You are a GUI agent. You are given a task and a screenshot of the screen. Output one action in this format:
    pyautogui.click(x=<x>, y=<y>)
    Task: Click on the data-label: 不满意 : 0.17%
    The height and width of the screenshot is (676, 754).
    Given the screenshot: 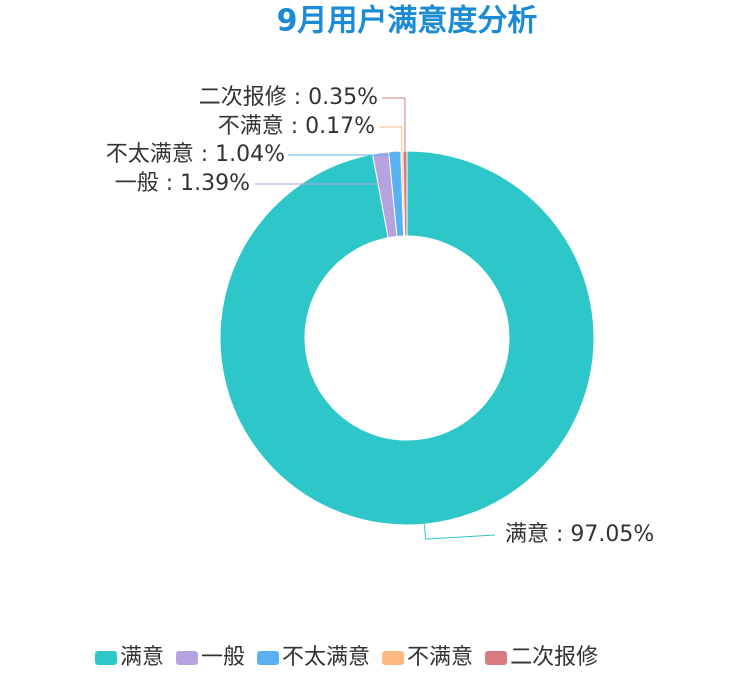 What is the action you would take?
    pyautogui.click(x=296, y=126)
    